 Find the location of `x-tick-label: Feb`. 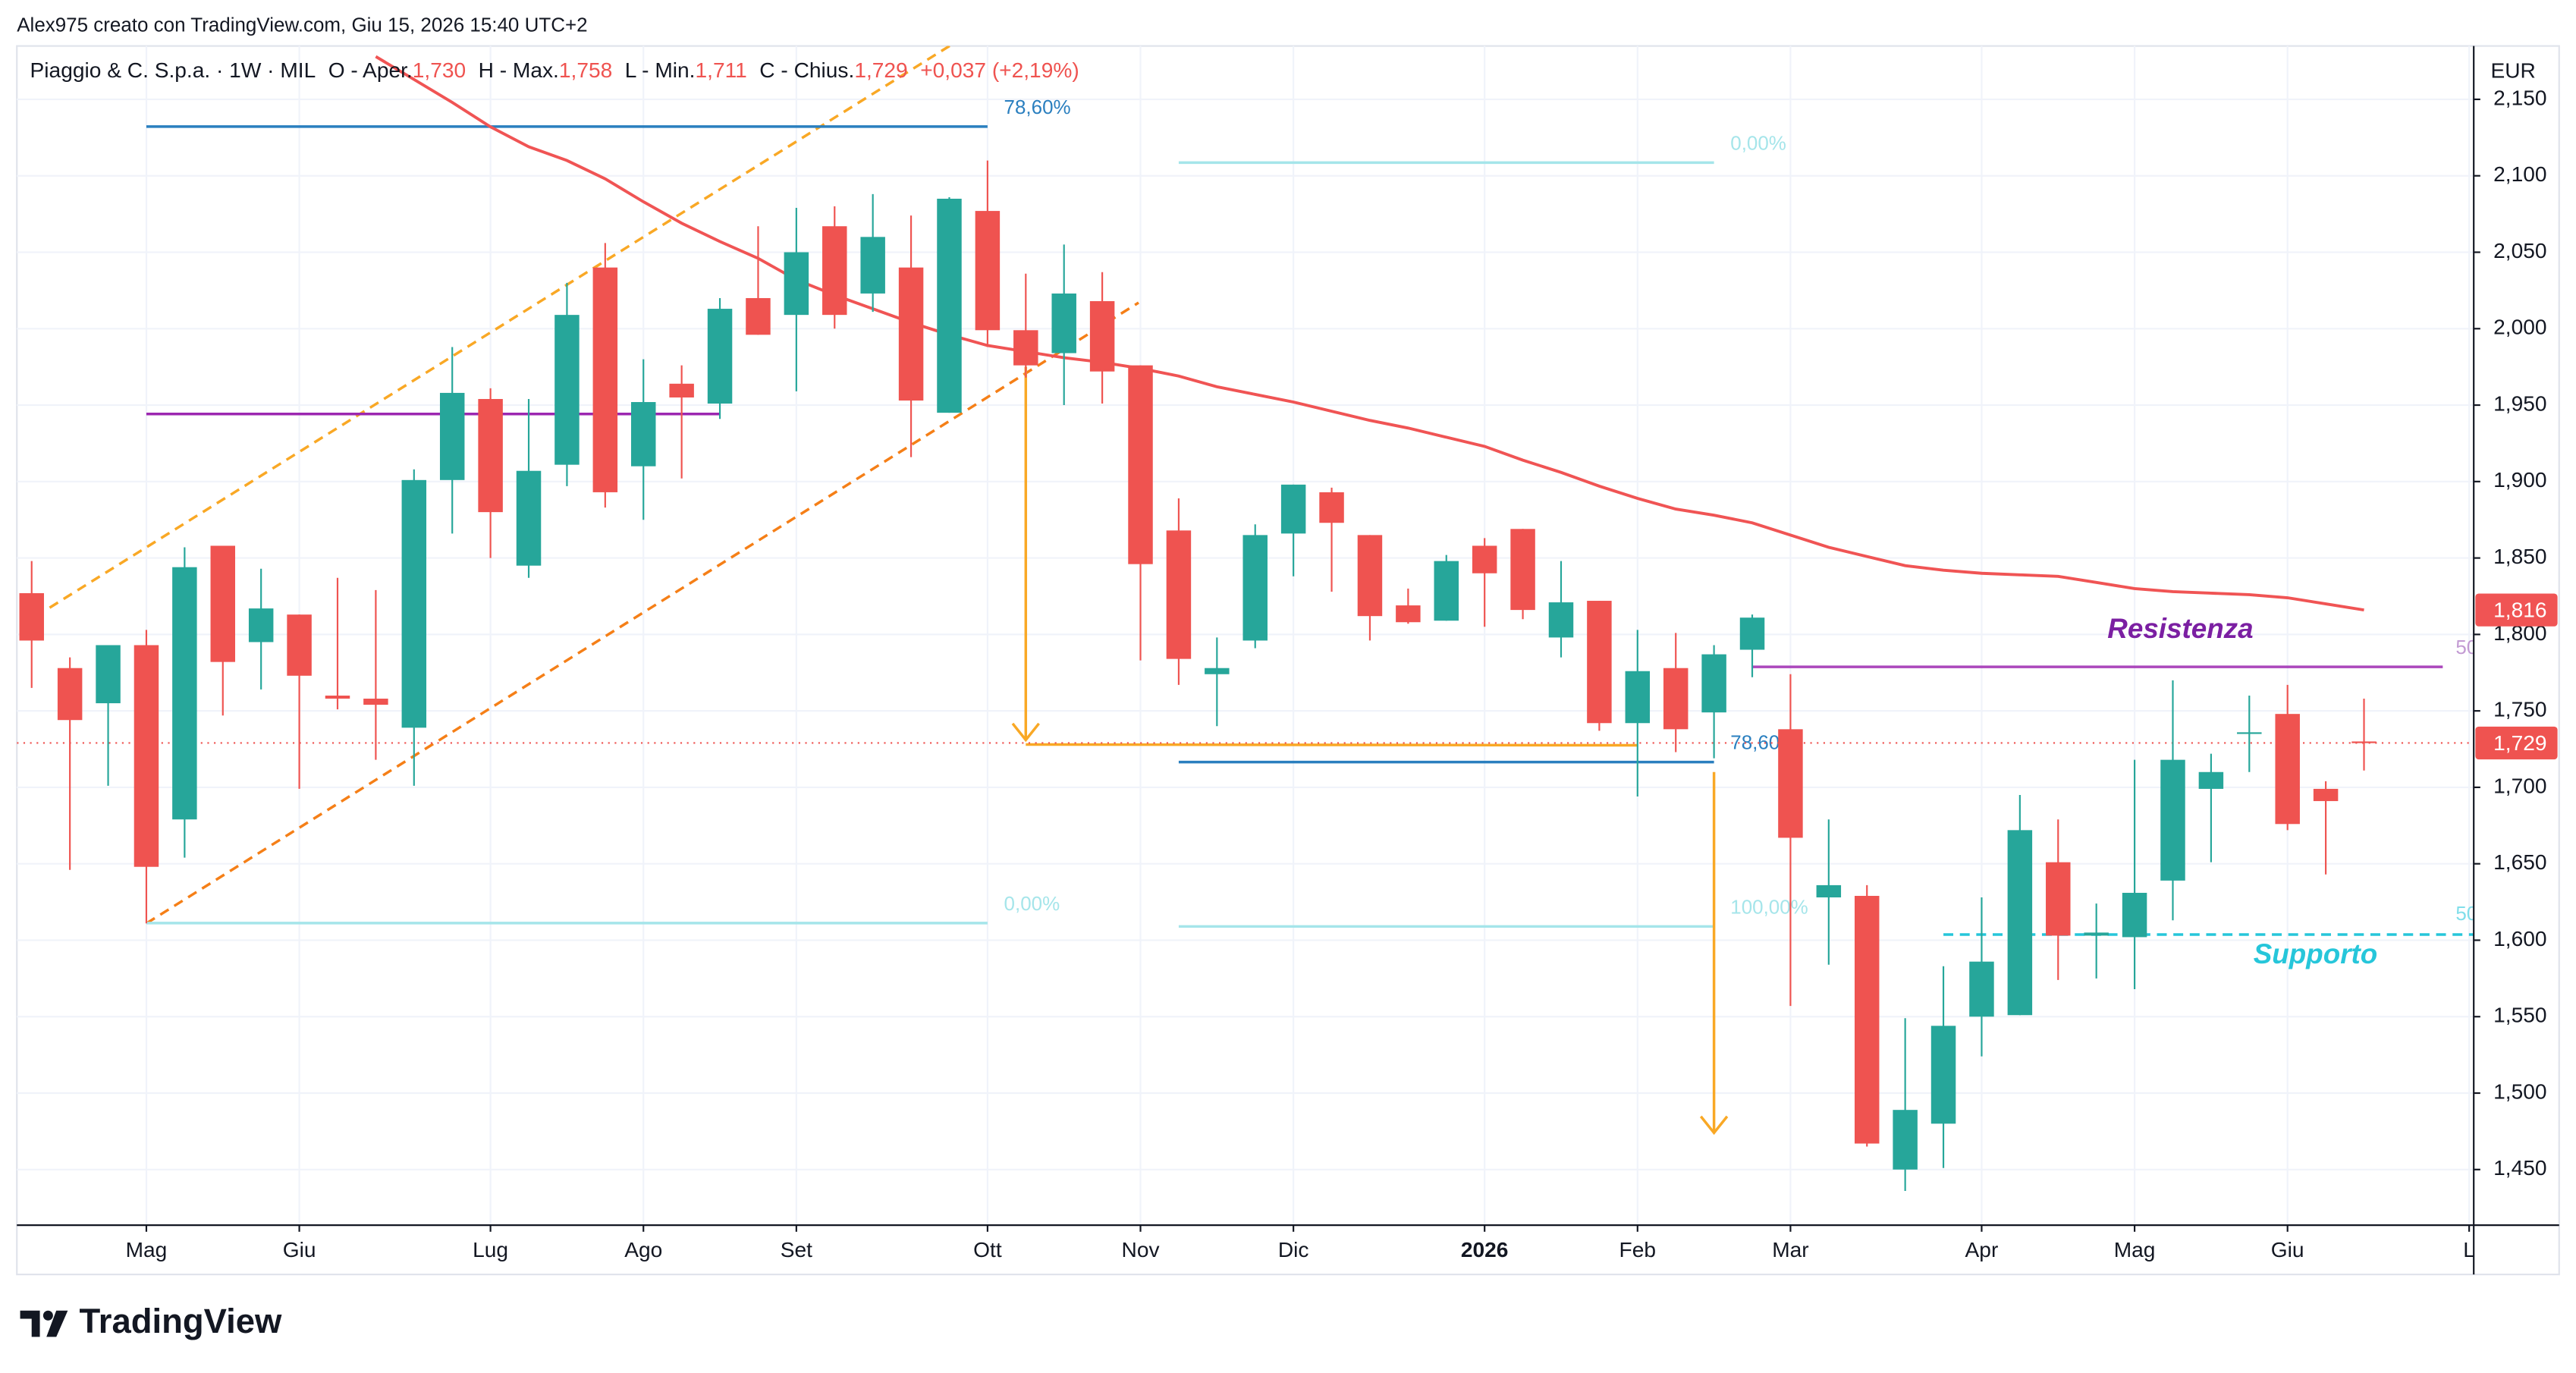

x-tick-label: Feb is located at coordinates (1637, 1249).